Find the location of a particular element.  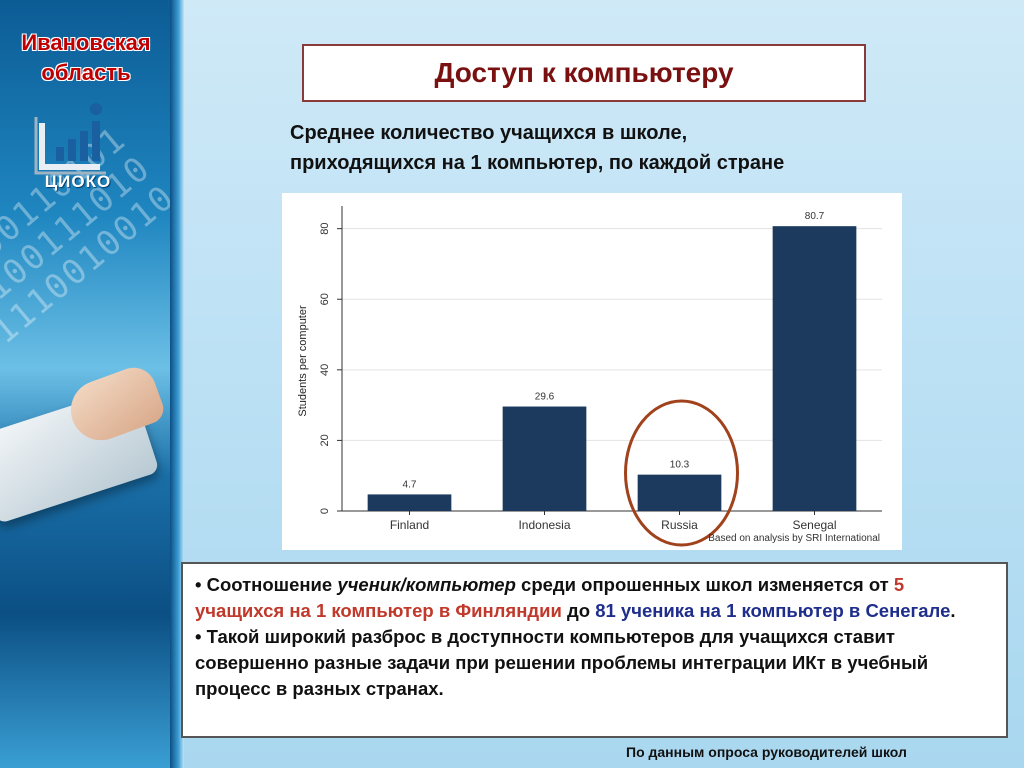

bullet-1-finland-highlight: 5 учащихся на 1 компьютер в Финляндии is located at coordinates (550, 597).